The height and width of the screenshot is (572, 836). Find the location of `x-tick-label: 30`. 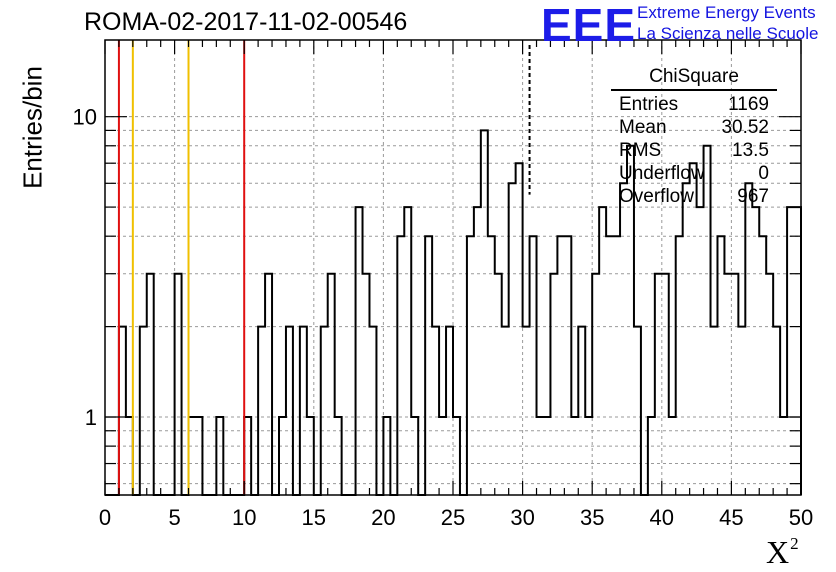

x-tick-label: 30 is located at coordinates (522, 517).